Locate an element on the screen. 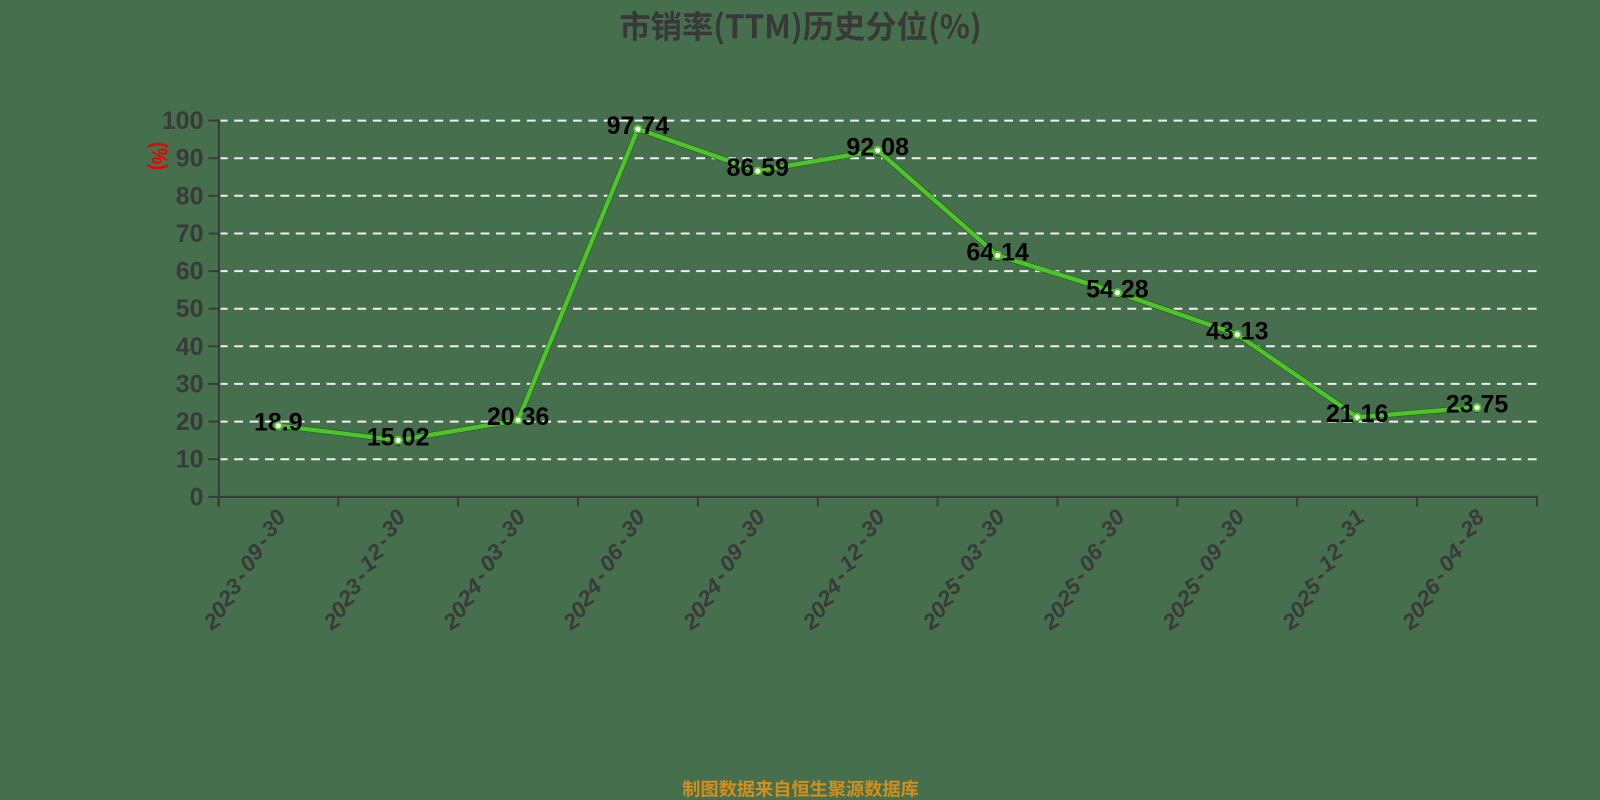 The height and width of the screenshot is (800, 1600). svg-text: 50 is located at coordinates (190, 309).